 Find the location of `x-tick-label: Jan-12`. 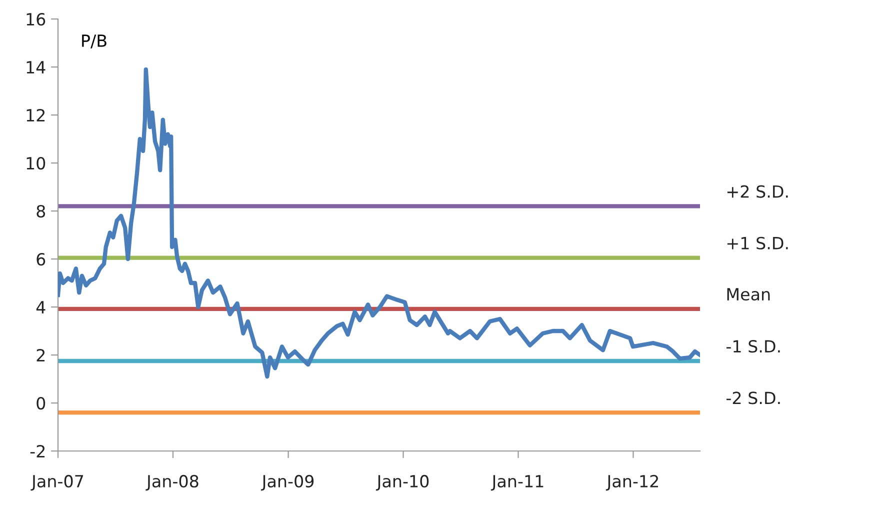

x-tick-label: Jan-12 is located at coordinates (632, 482).